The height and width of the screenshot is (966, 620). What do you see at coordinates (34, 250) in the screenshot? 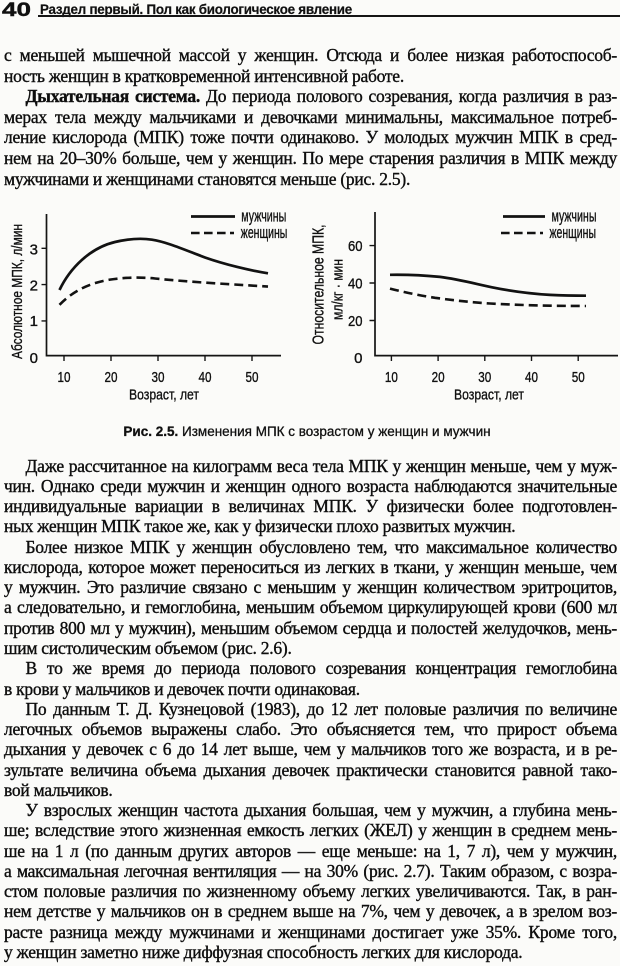
I see `svg-text: 3` at bounding box center [34, 250].